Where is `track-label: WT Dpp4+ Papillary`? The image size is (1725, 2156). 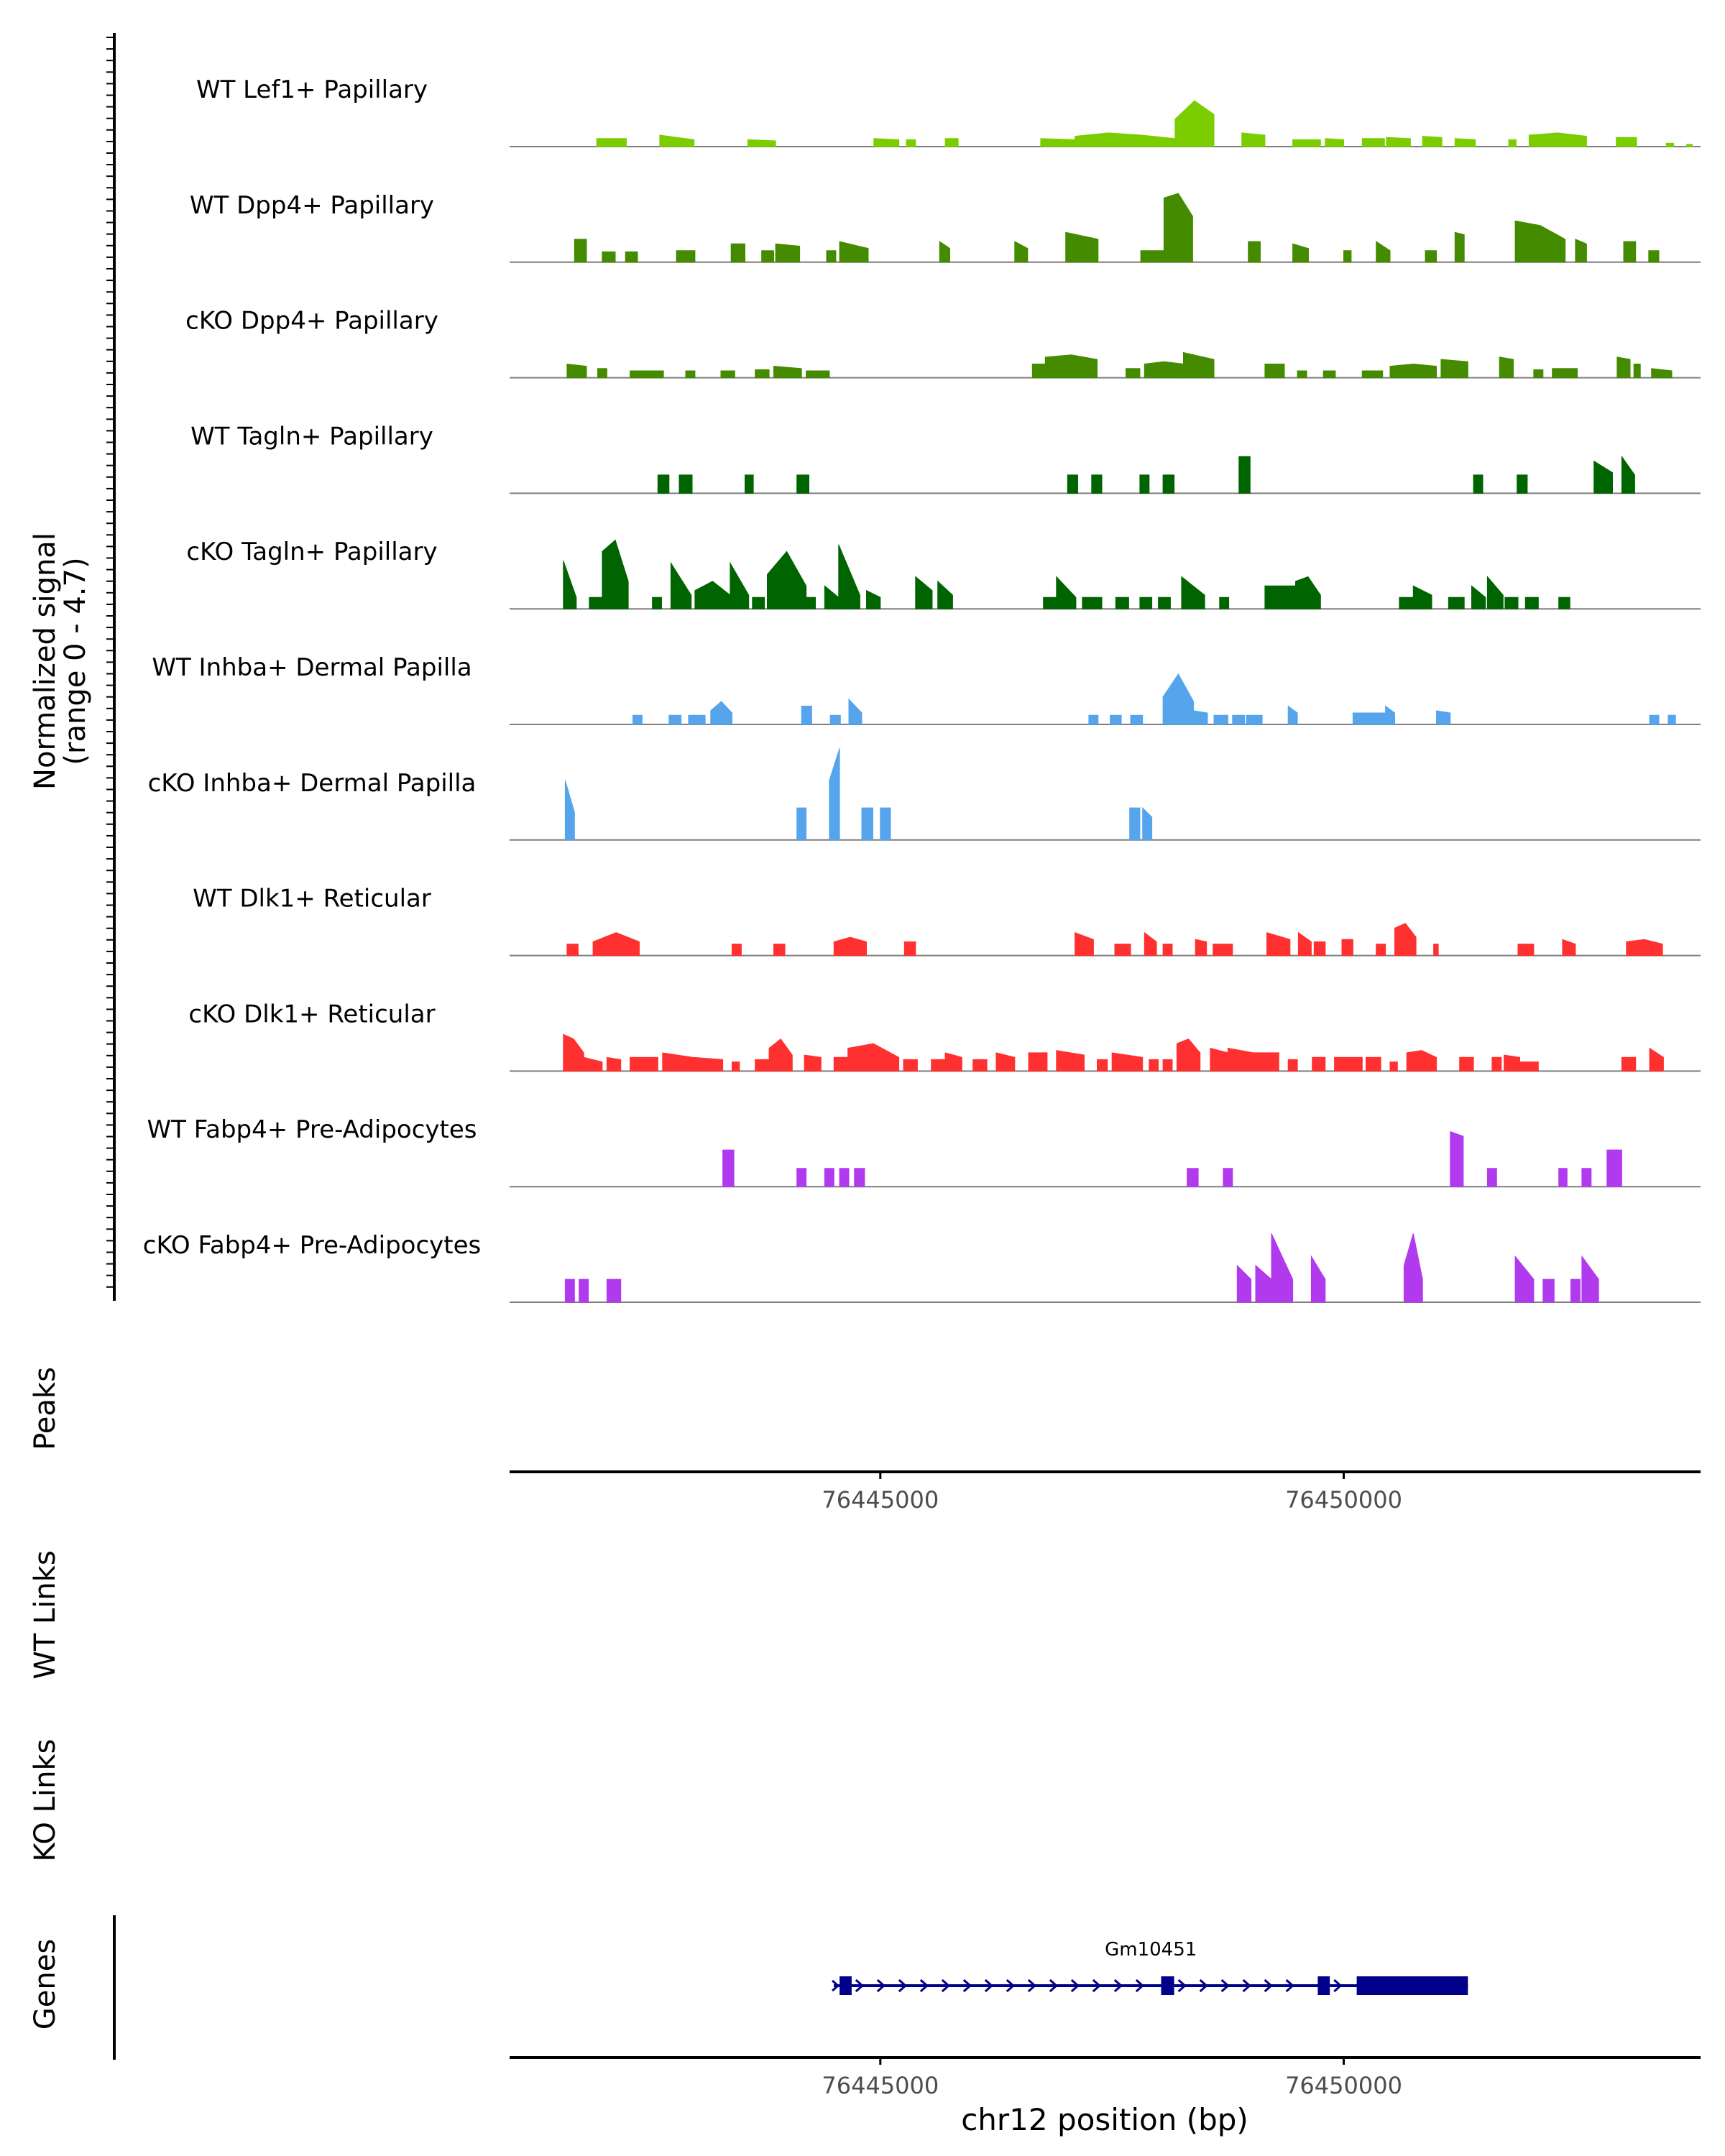 track-label: WT Dpp4+ Papillary is located at coordinates (312, 205).